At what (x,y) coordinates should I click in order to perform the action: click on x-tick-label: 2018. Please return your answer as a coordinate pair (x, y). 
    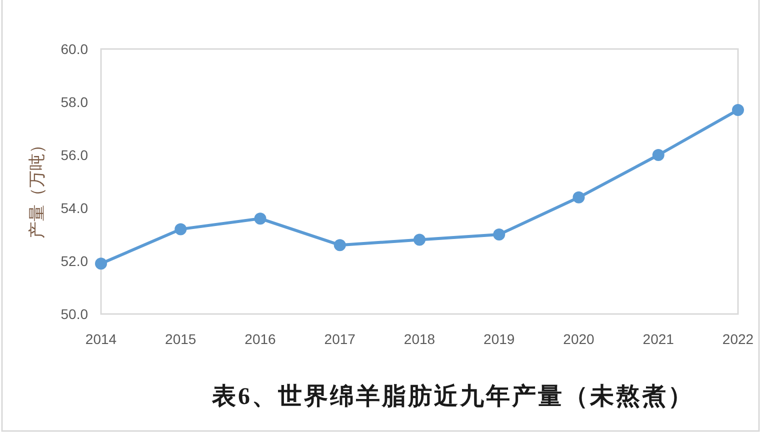
    Looking at the image, I should click on (420, 339).